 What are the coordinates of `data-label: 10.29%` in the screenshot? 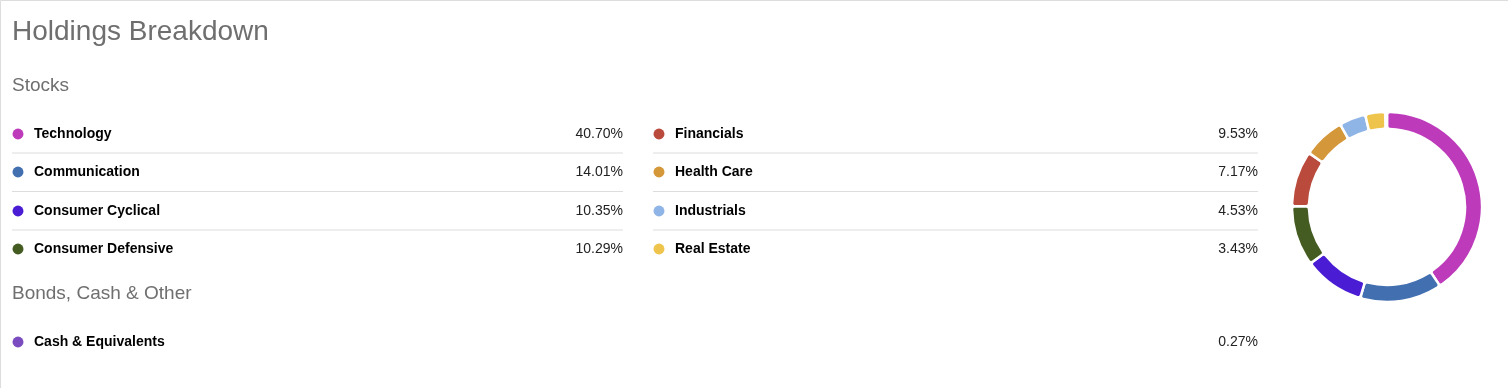 It's located at (599, 248).